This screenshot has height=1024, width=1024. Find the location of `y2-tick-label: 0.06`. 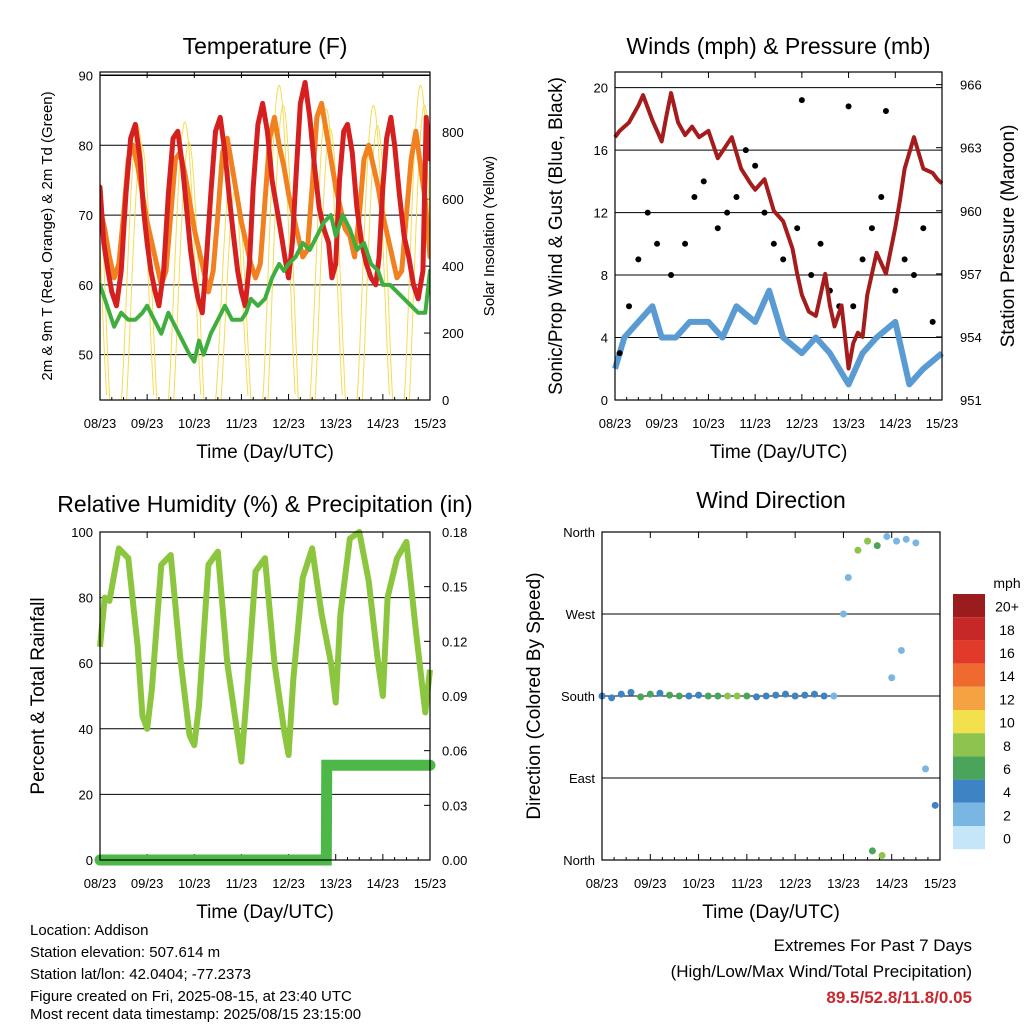

y2-tick-label: 0.06 is located at coordinates (454, 751).